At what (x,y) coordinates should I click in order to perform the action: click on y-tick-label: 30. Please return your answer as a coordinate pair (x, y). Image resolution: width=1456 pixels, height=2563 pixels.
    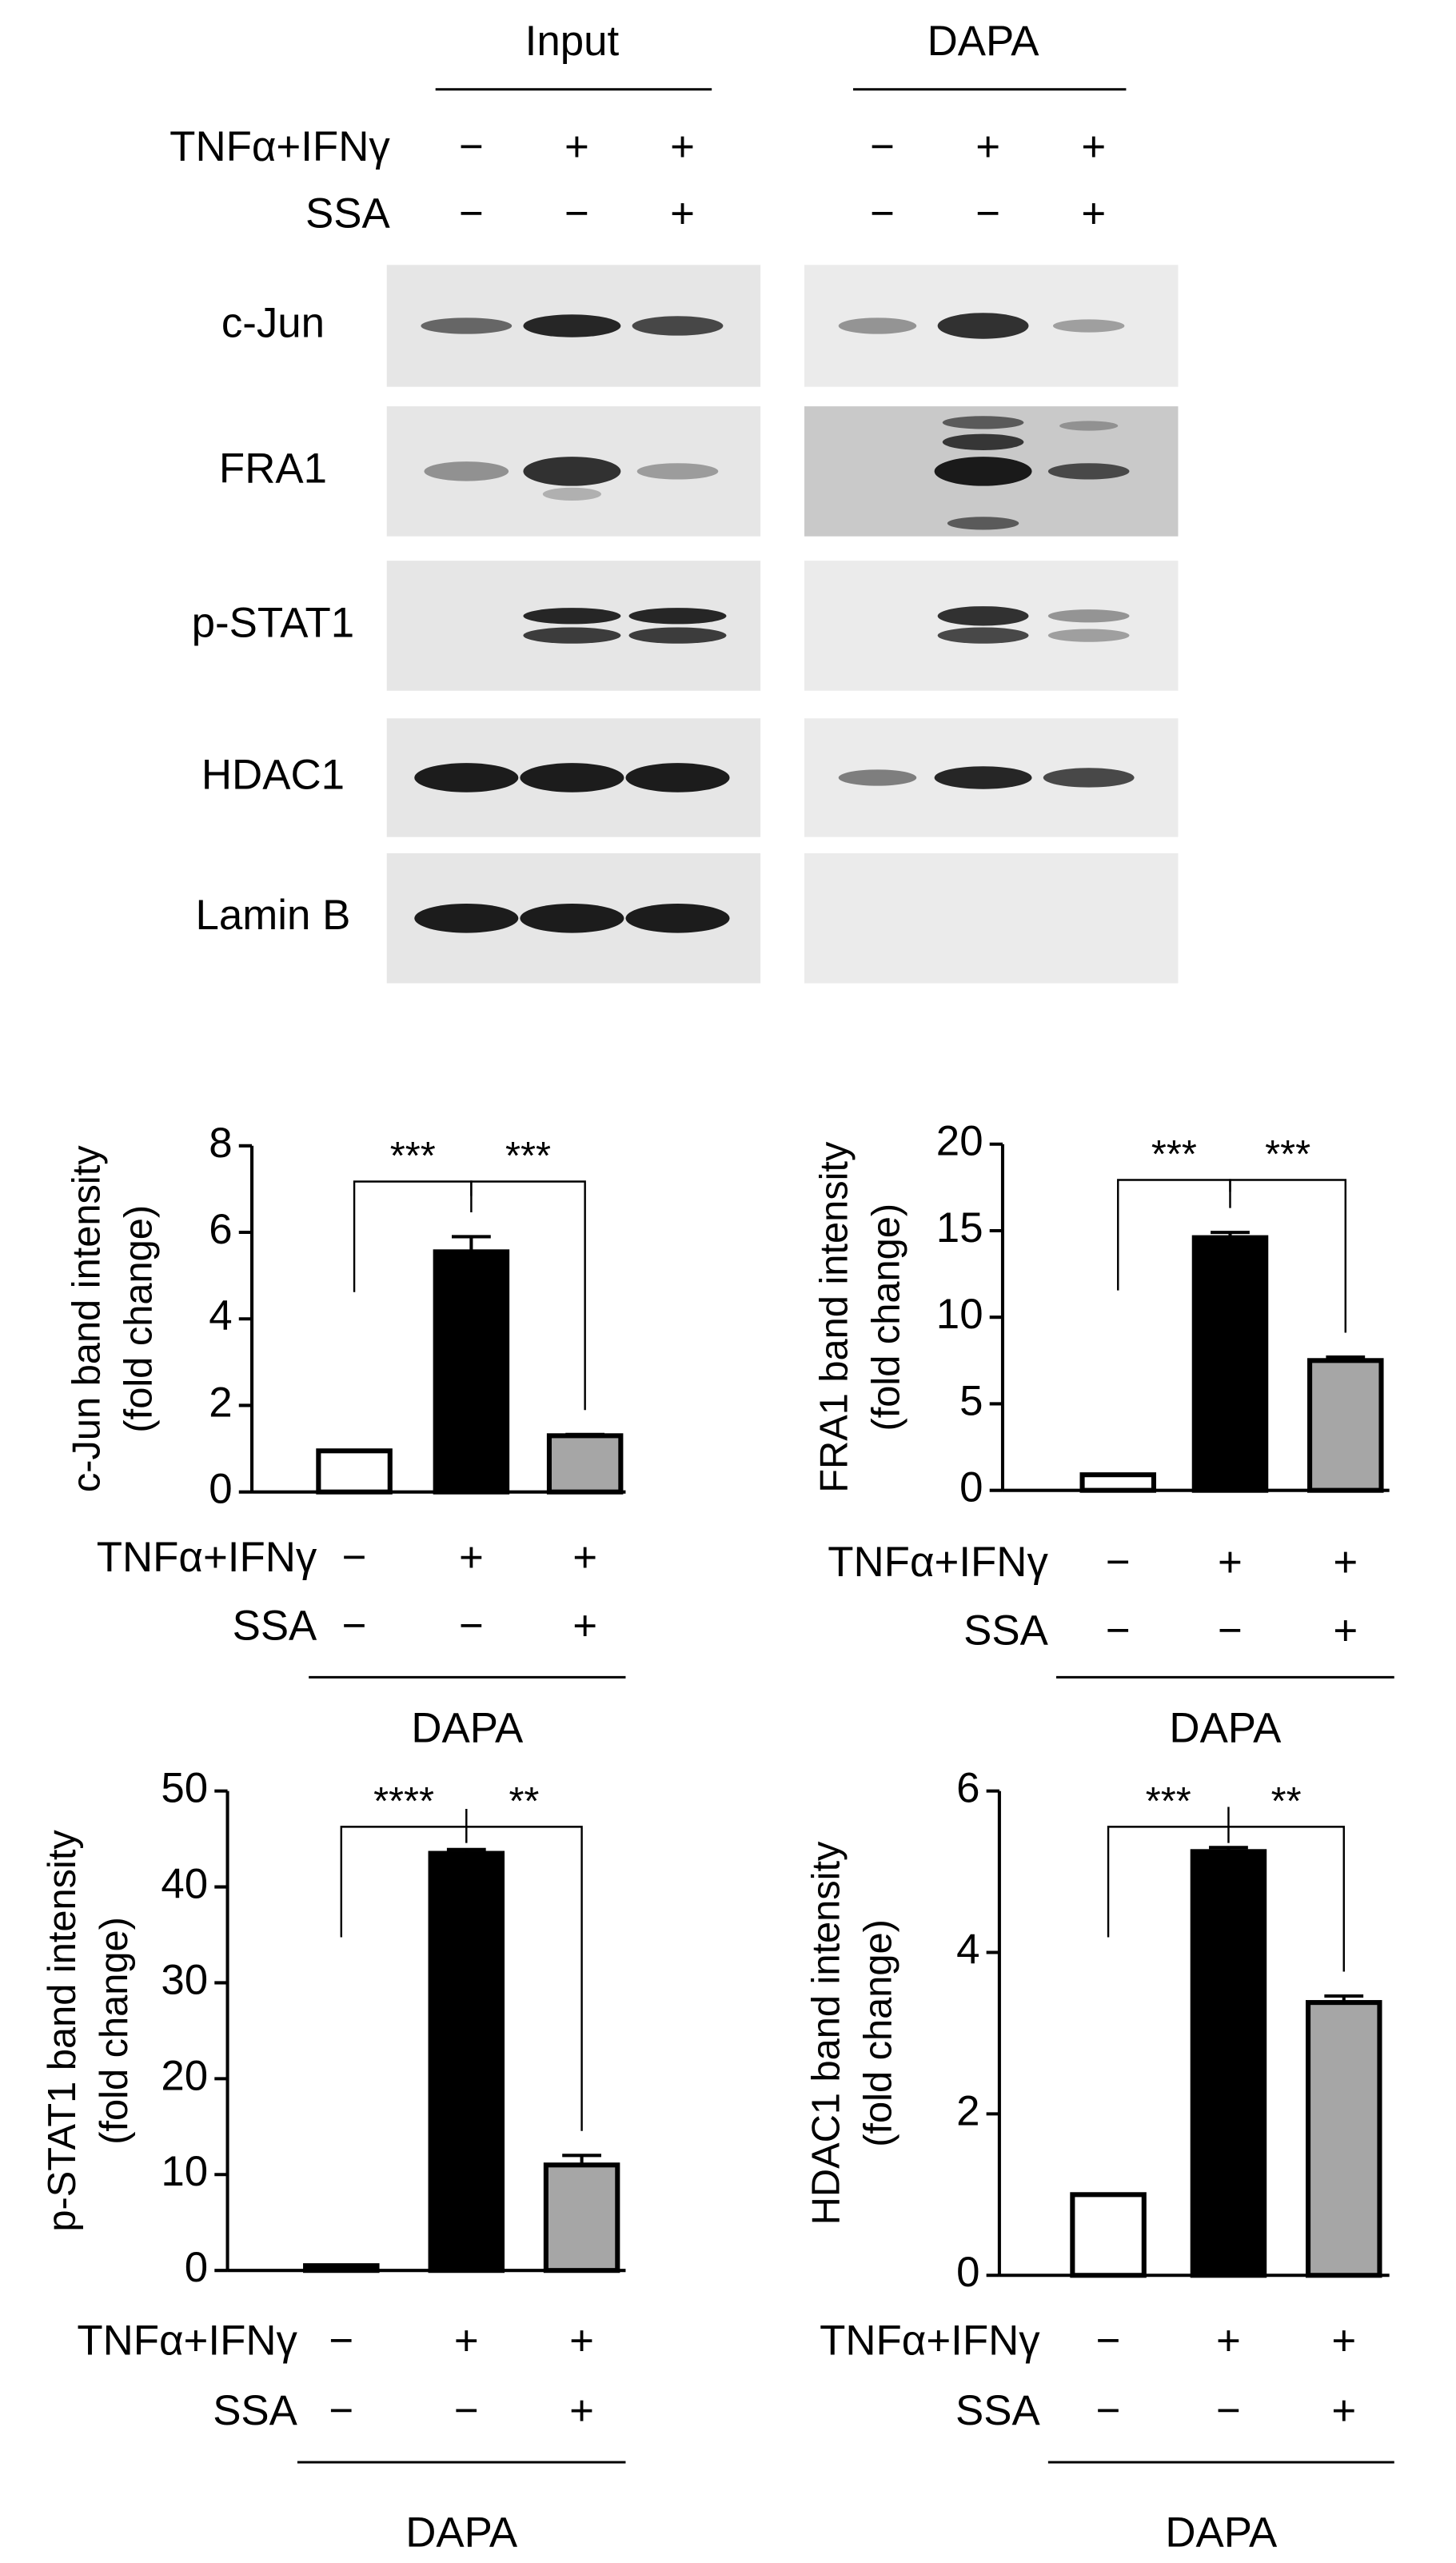
    Looking at the image, I should click on (184, 1979).